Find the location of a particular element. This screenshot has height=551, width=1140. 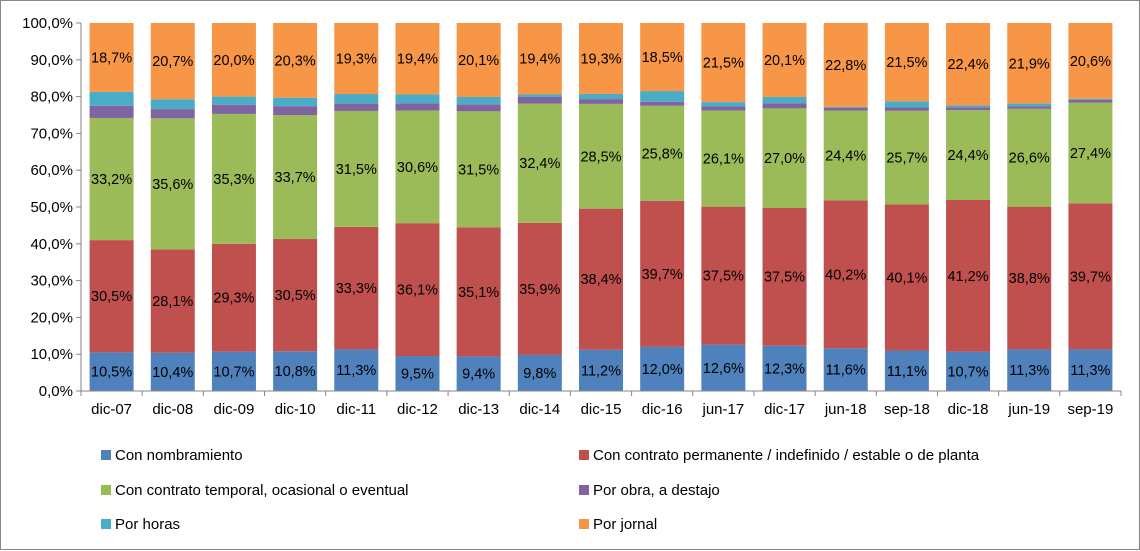

data-label: 30,6% is located at coordinates (417, 168).